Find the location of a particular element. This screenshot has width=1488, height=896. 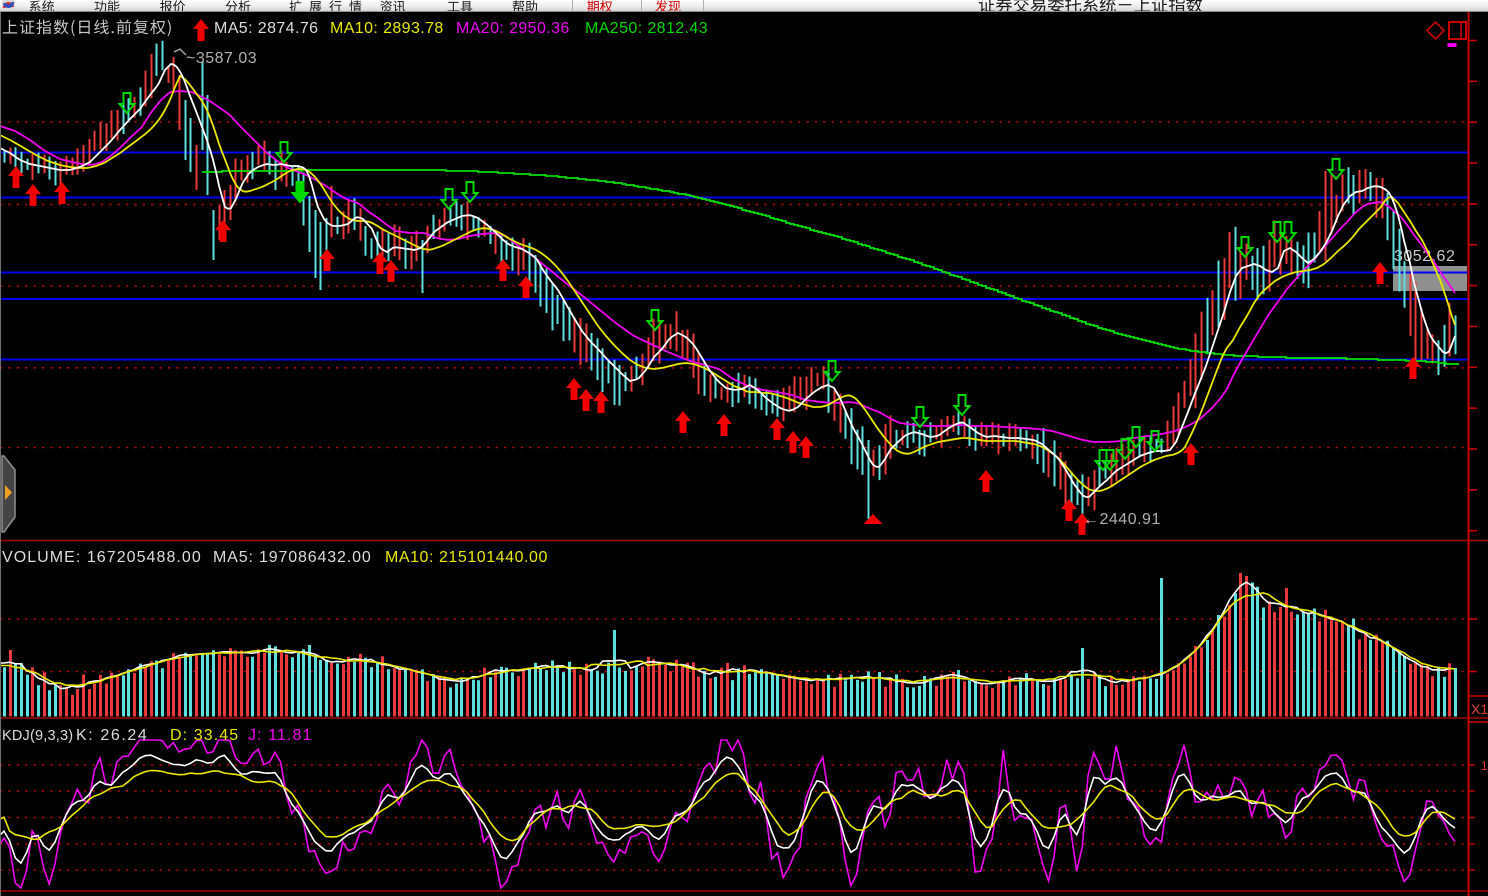

svg-text: D: 33.45 is located at coordinates (204, 735).